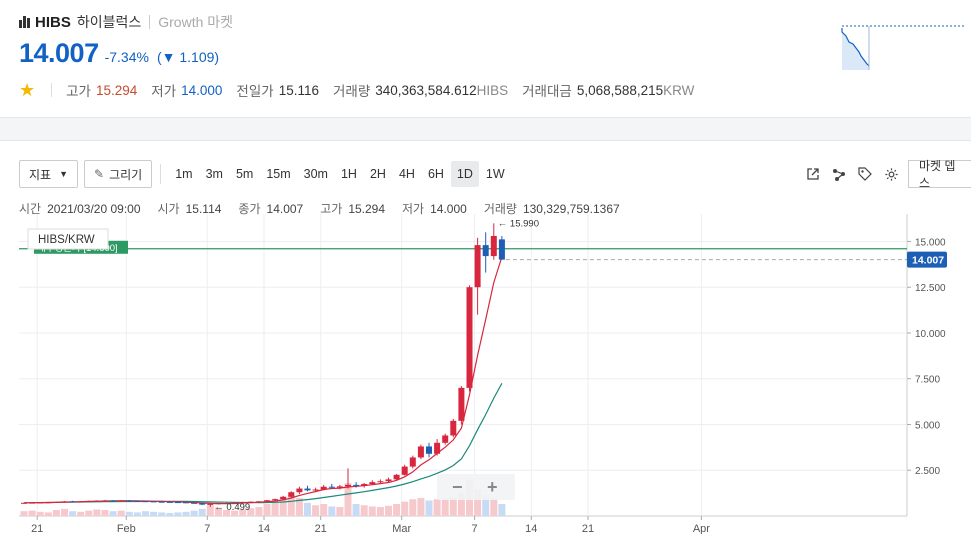  What do you see at coordinates (30, 209) in the screenshot?
I see `info-time-label: 시간` at bounding box center [30, 209].